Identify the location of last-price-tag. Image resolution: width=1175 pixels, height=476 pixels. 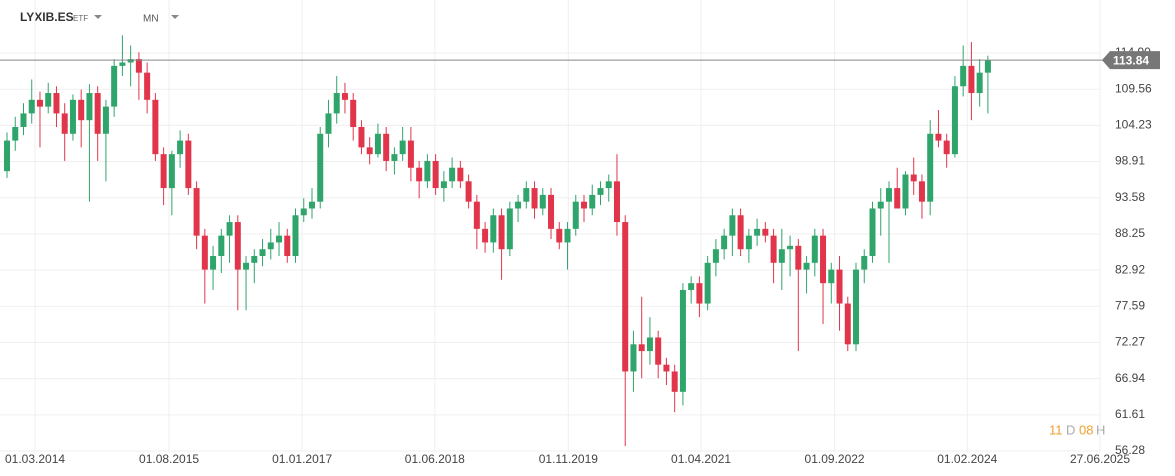
(1131, 60).